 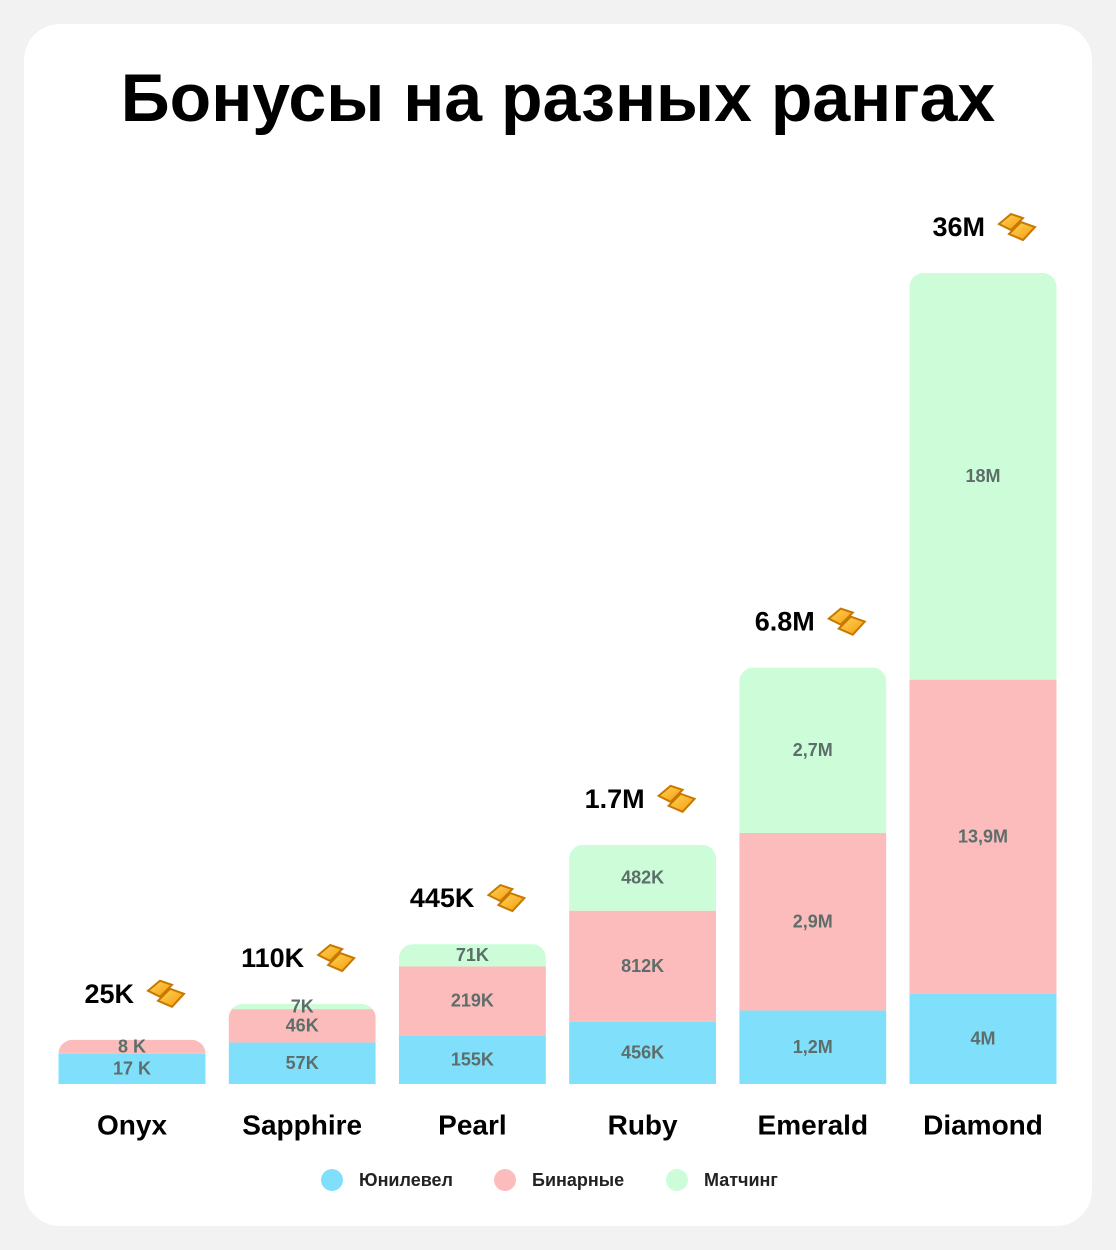 I want to click on segment-label: 18M, so click(x=982, y=476).